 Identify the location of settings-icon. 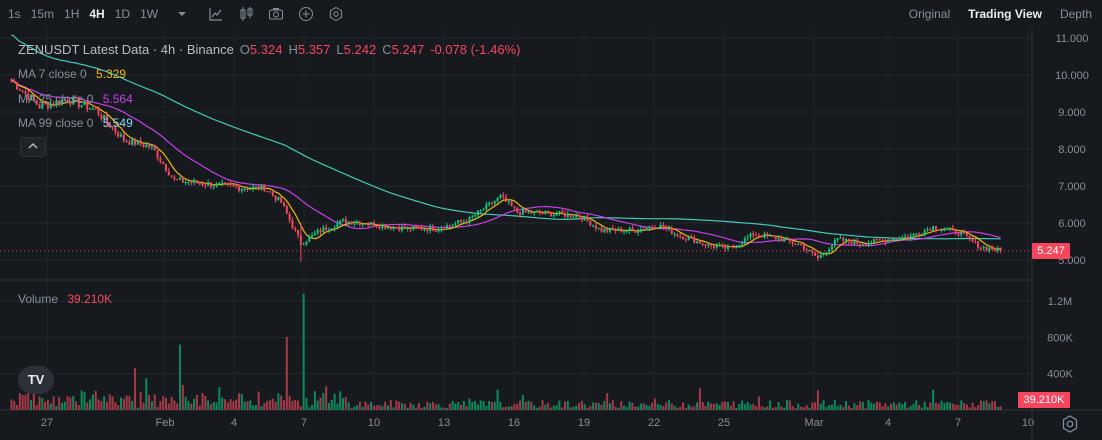
(336, 14).